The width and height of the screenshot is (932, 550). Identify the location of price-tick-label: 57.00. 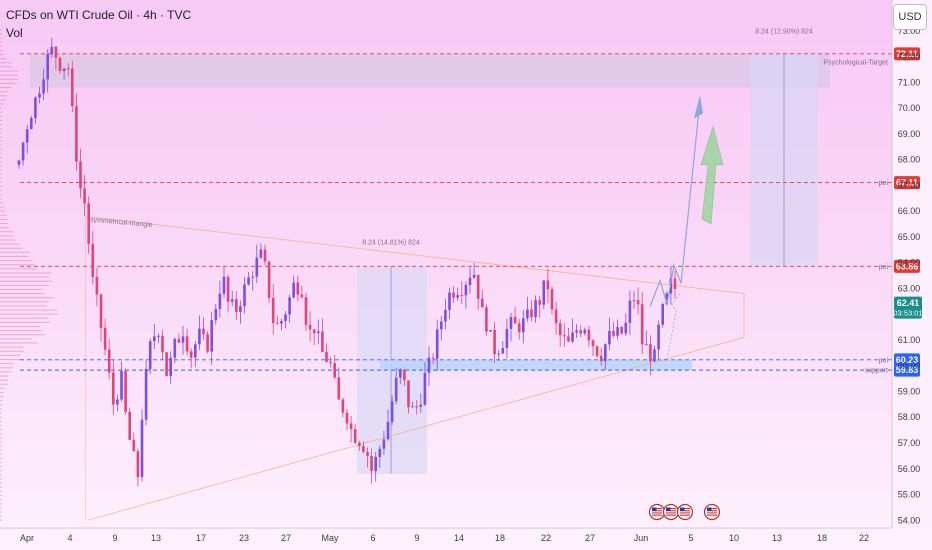
(909, 443).